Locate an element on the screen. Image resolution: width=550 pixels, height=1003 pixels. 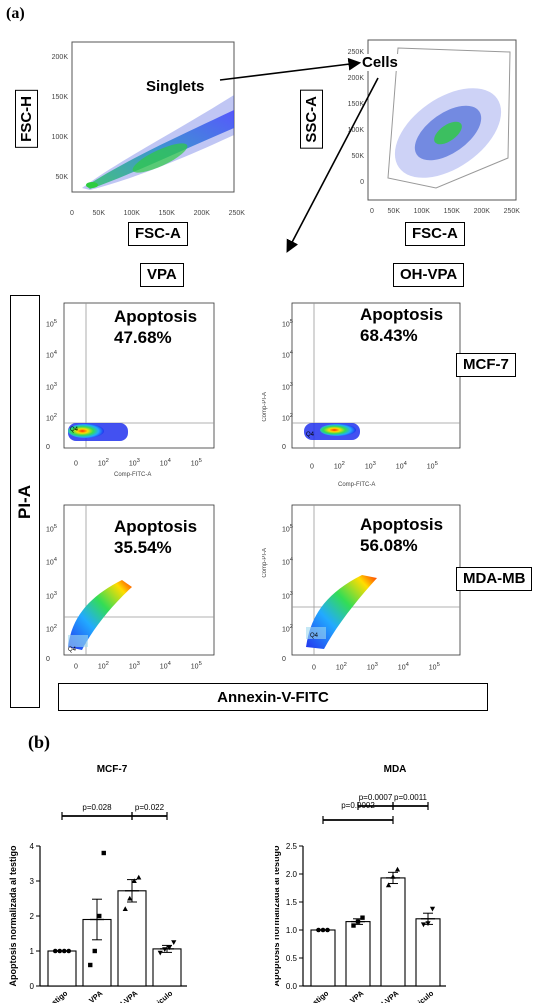
pi-a-box: PI-A is located at coordinates (25, 501).